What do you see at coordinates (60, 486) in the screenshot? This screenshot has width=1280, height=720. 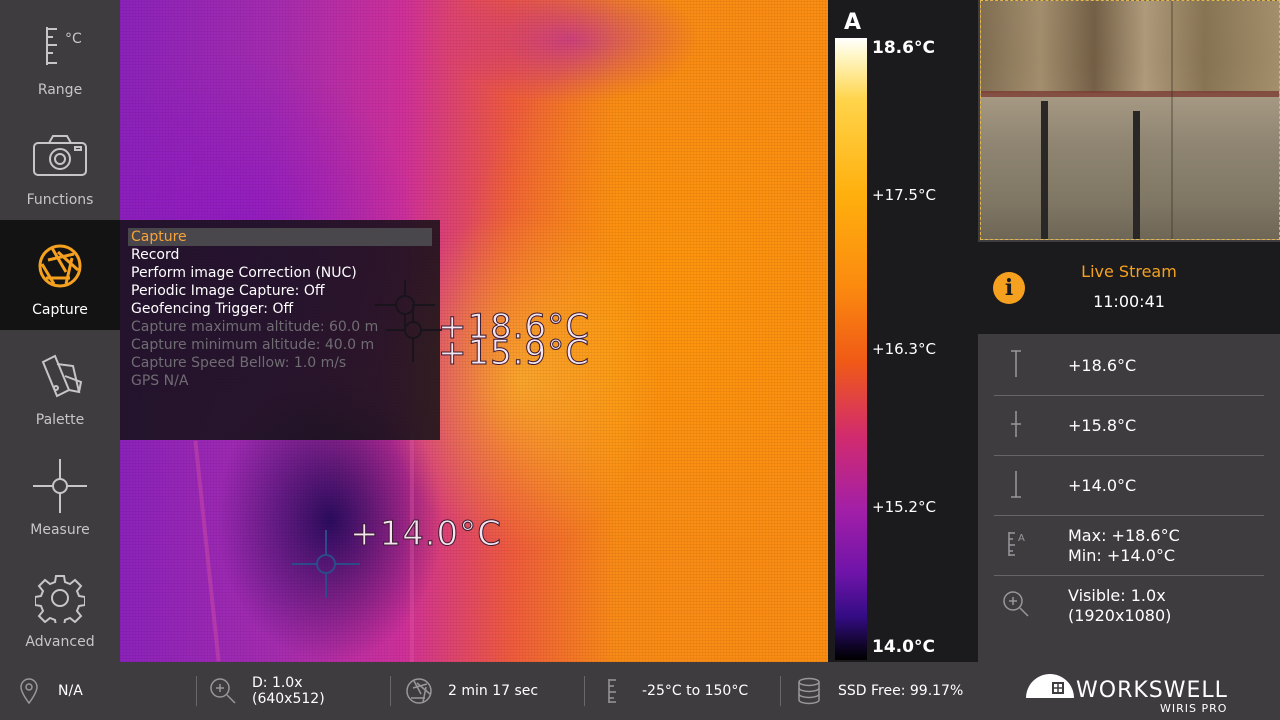 I see `crosshair-icon` at bounding box center [60, 486].